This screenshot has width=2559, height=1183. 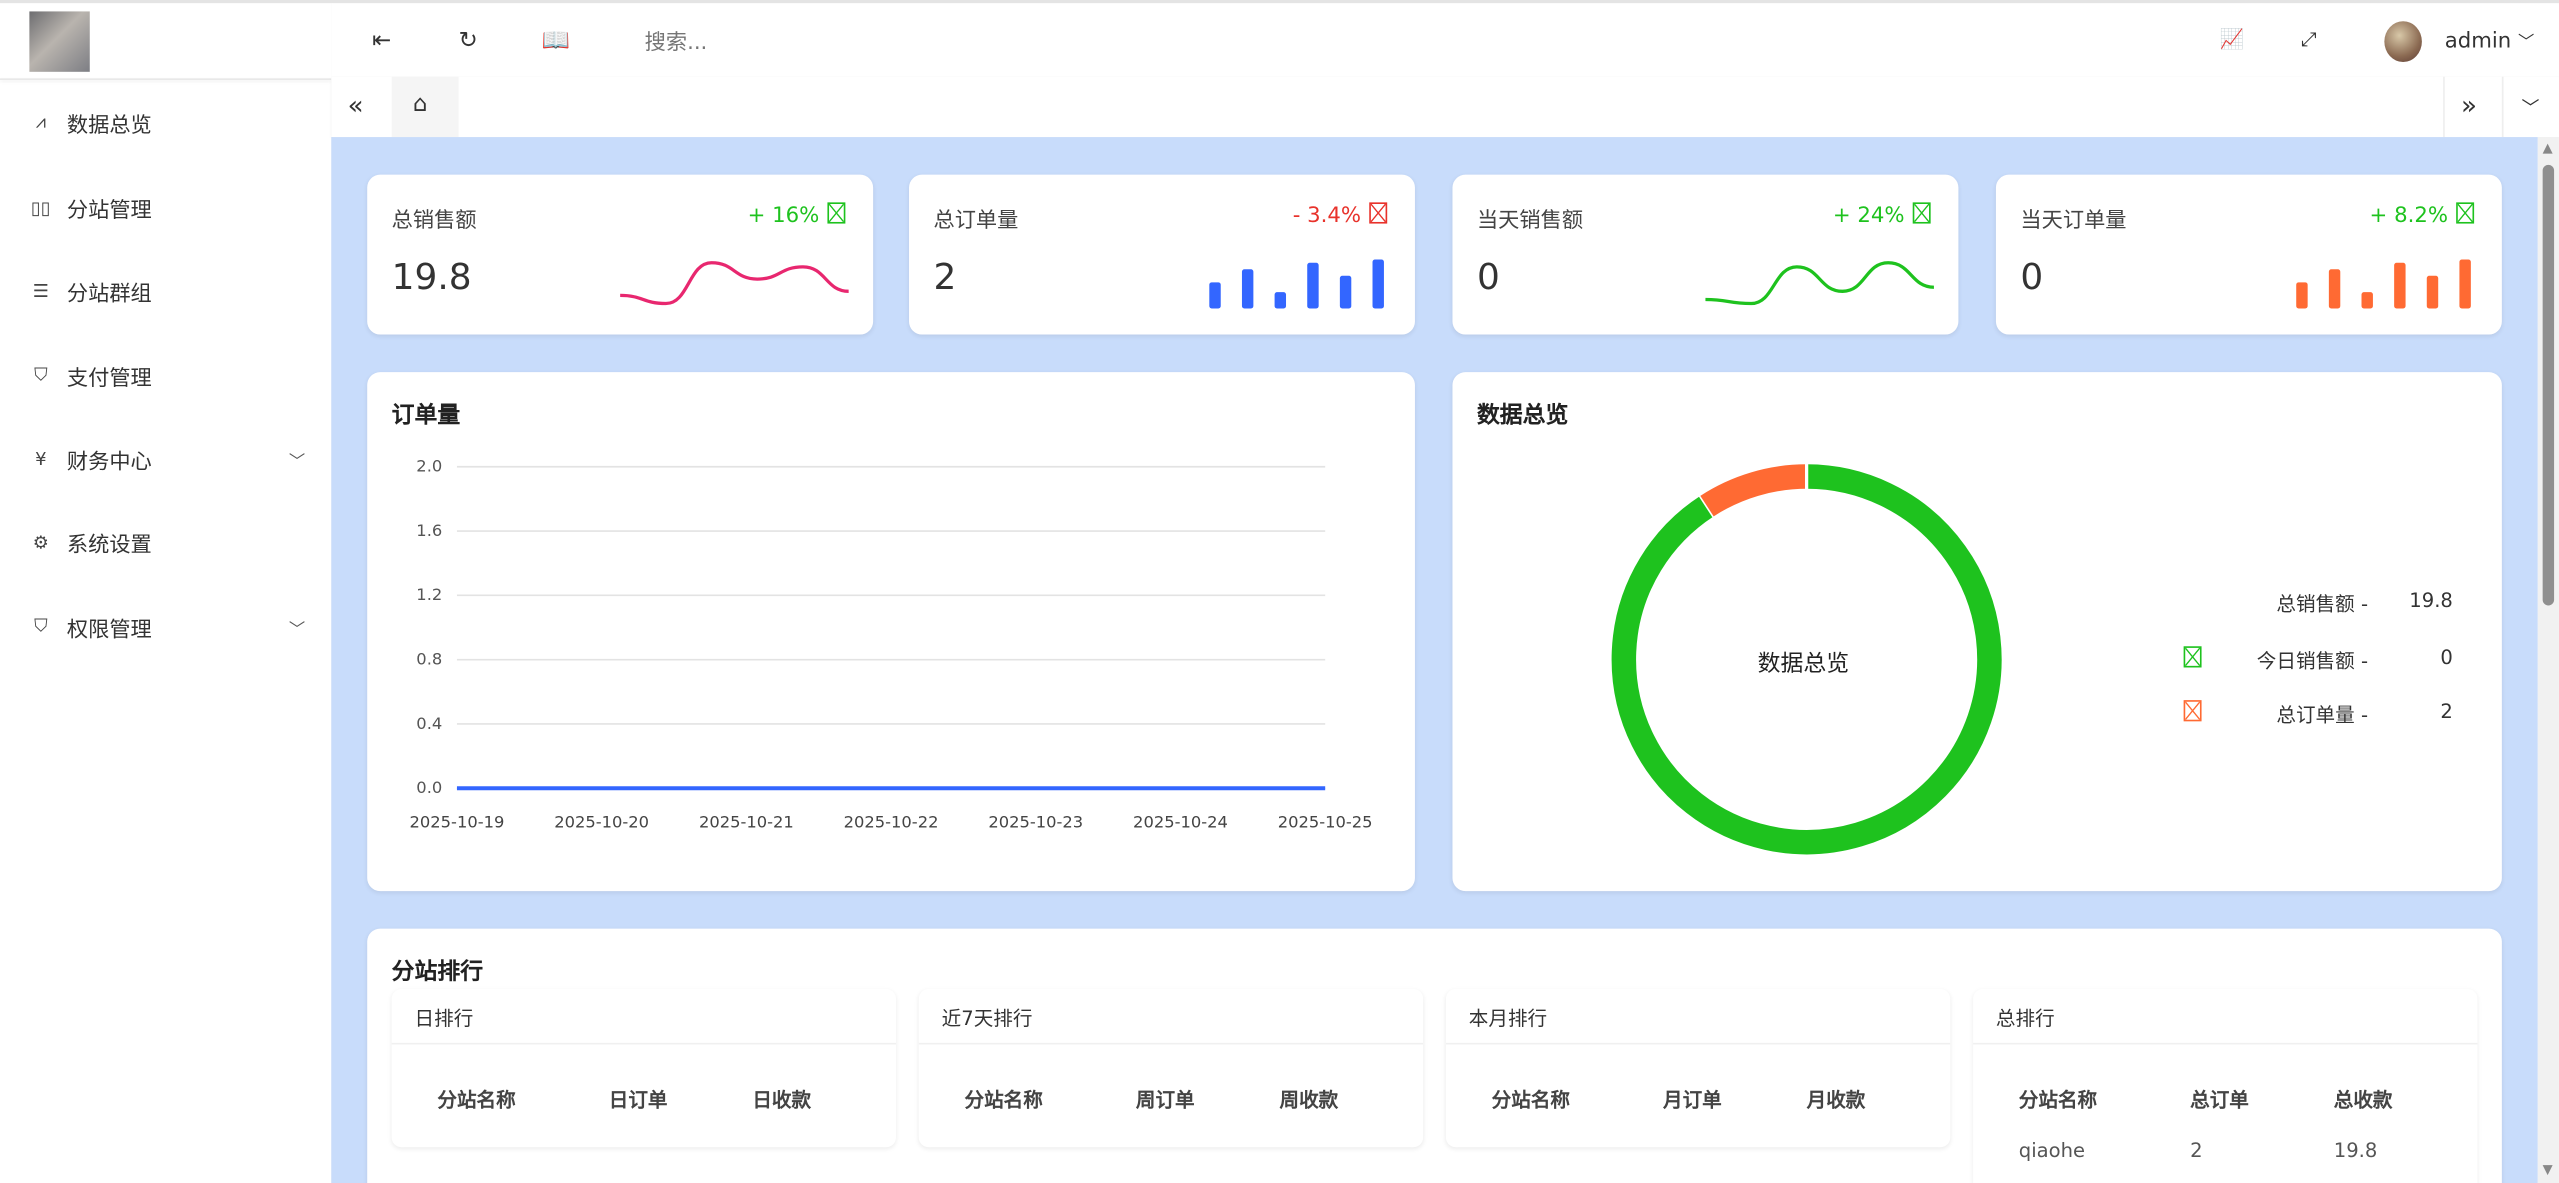 I want to click on sidebar-item-label: 分站管理, so click(x=109, y=210).